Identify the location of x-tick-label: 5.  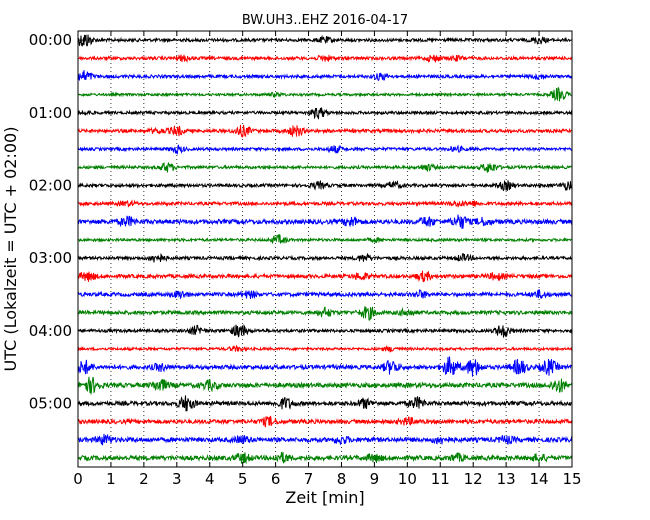
(243, 479).